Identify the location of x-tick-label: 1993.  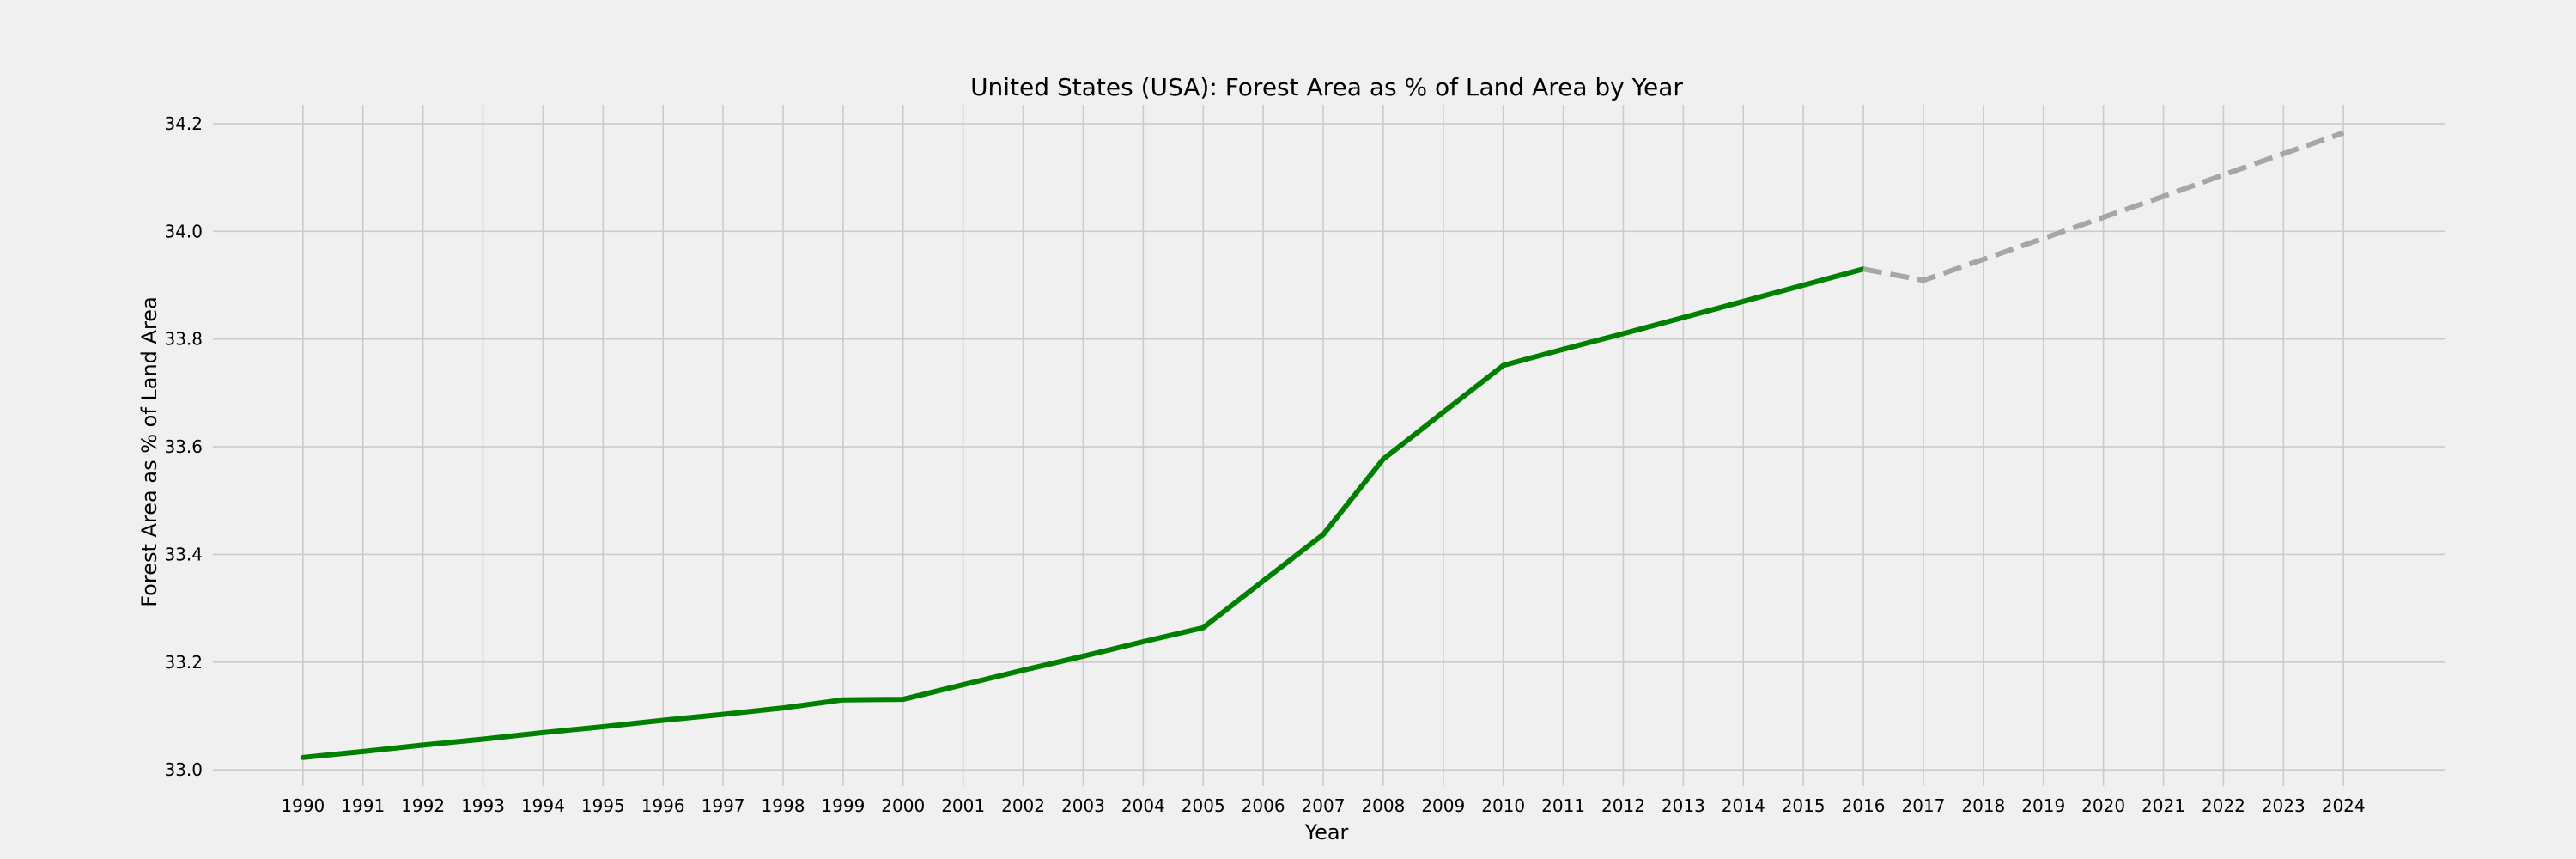
(483, 806).